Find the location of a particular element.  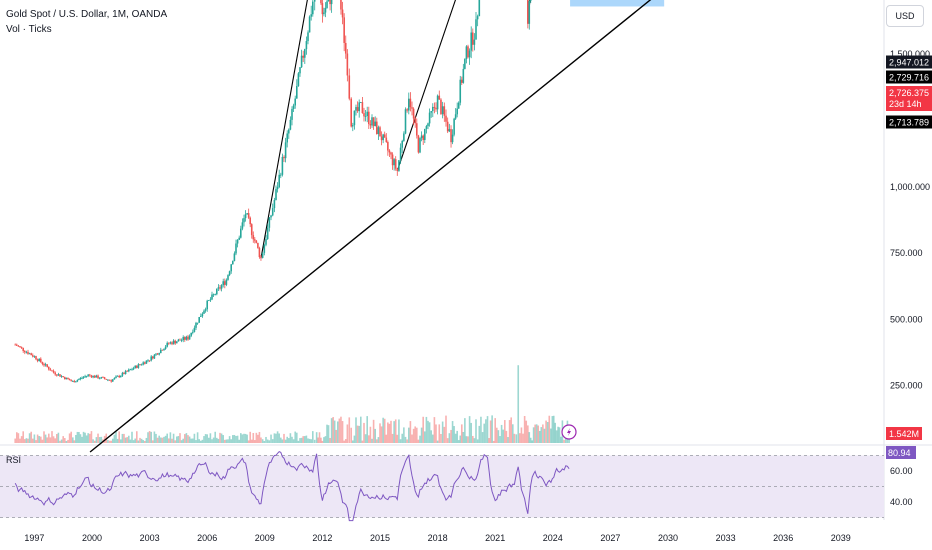

price-label-upper-bg is located at coordinates (909, 77).